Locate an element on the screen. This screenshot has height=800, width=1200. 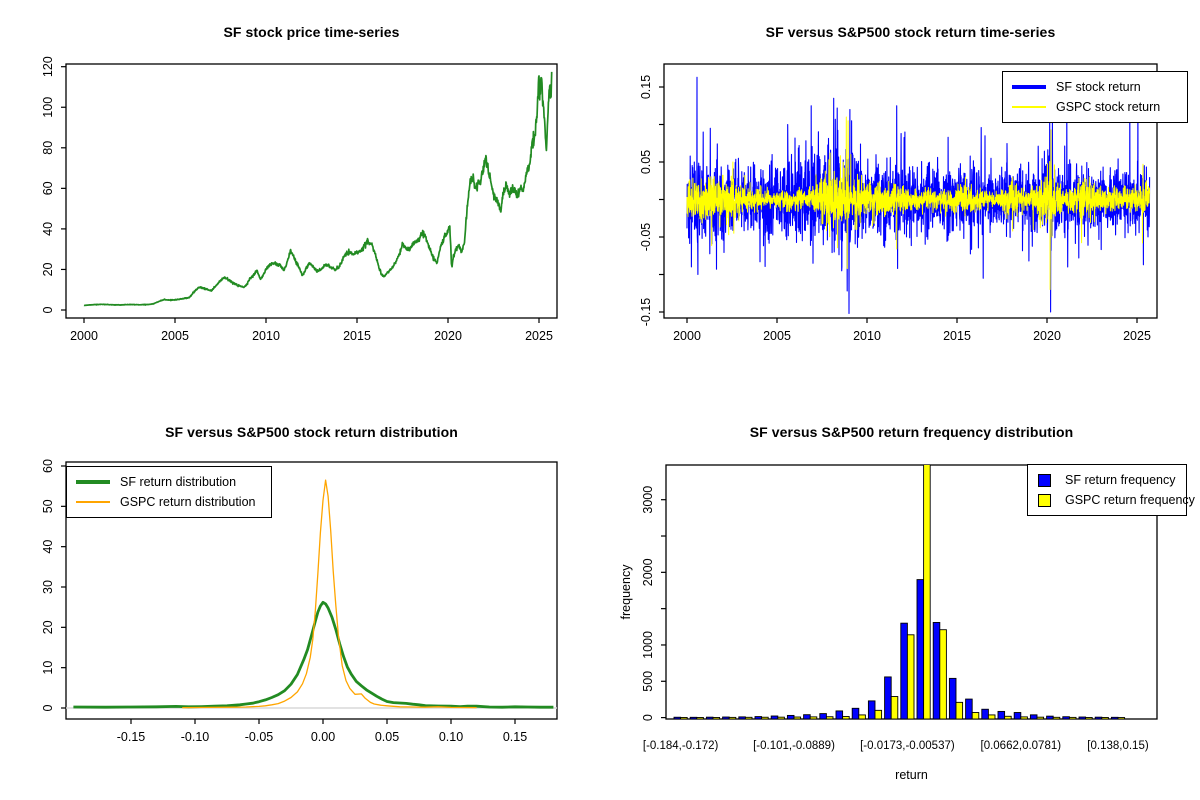
legend-entry-label: GSPC stock return is located at coordinates (1108, 107).